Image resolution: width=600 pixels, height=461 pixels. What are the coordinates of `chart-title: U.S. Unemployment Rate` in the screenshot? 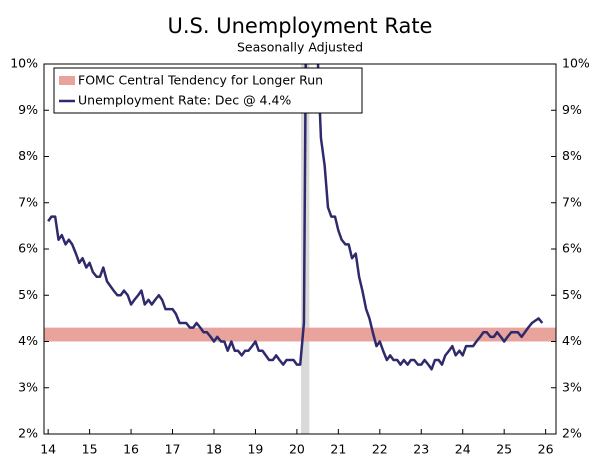 It's located at (300, 26).